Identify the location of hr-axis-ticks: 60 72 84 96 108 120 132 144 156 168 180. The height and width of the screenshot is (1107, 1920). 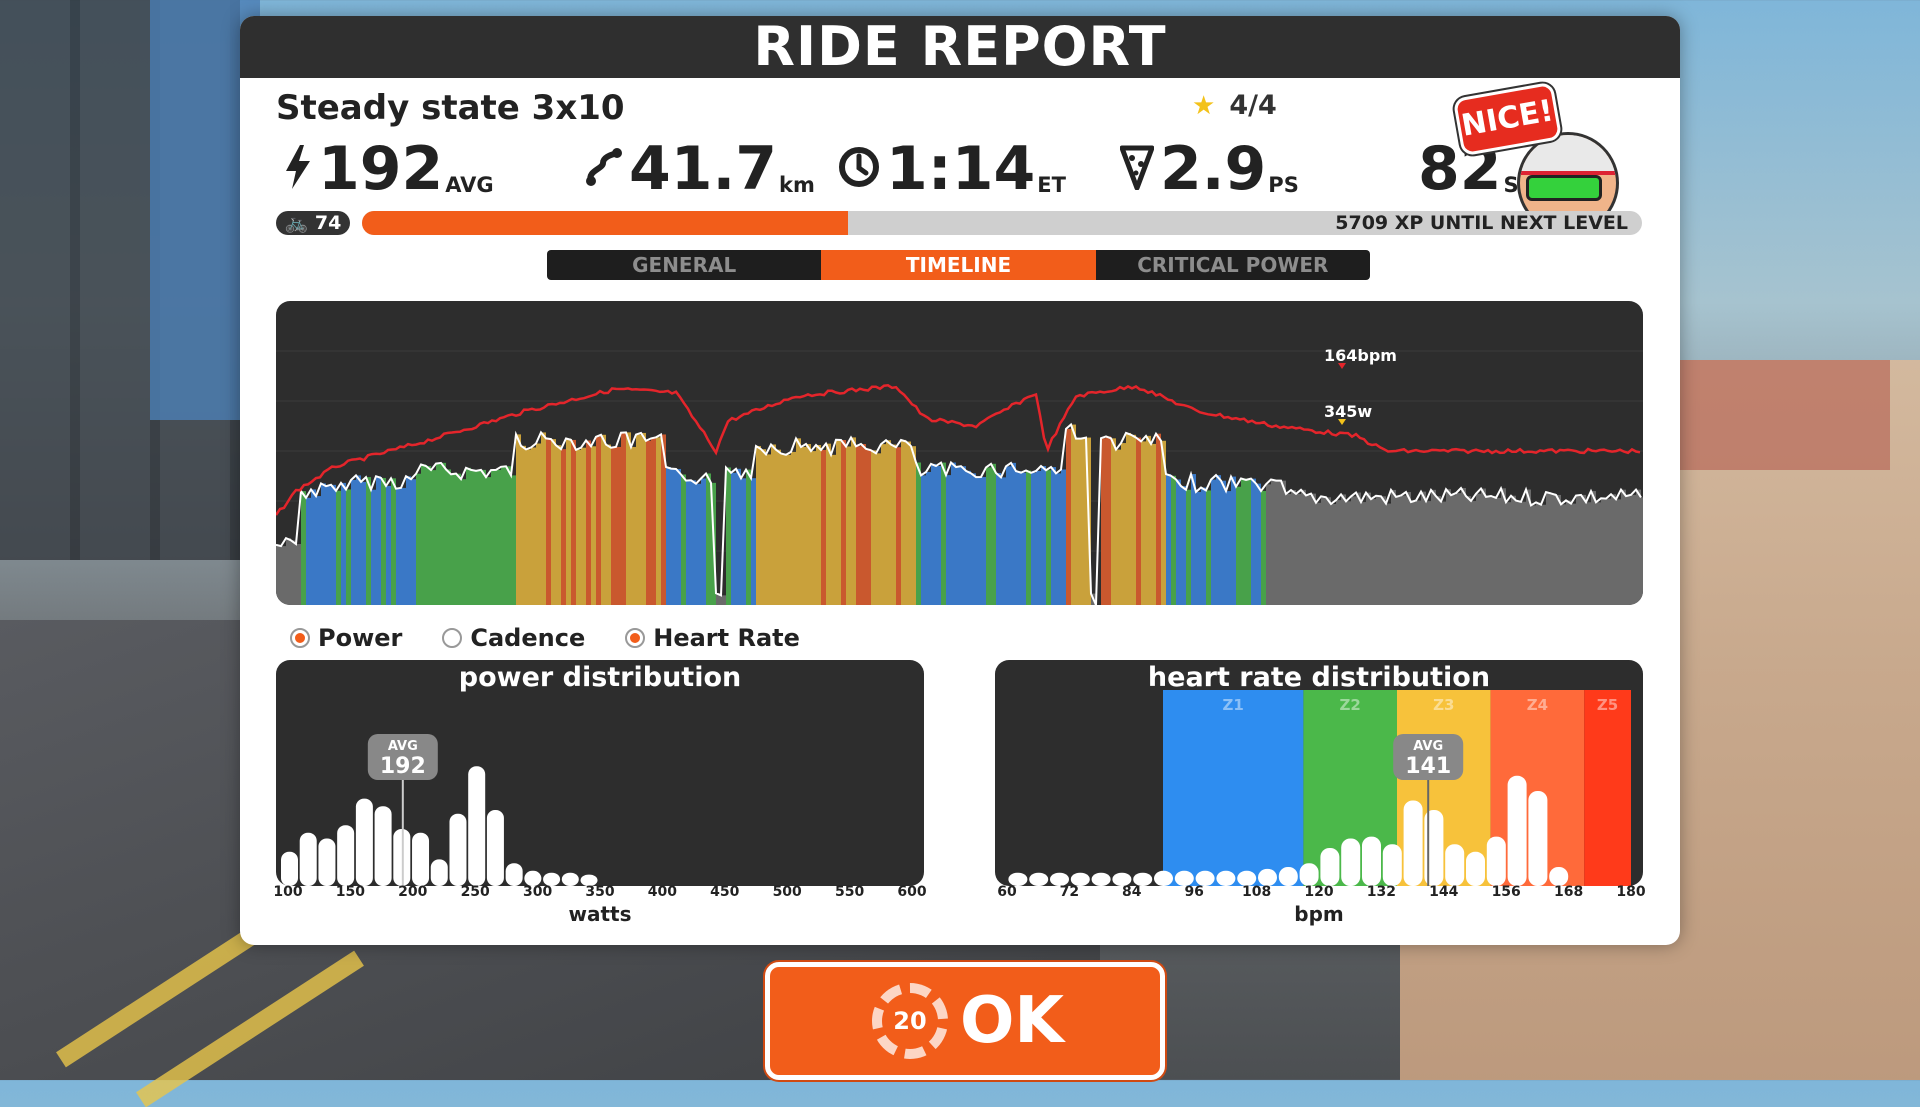
(1320, 895).